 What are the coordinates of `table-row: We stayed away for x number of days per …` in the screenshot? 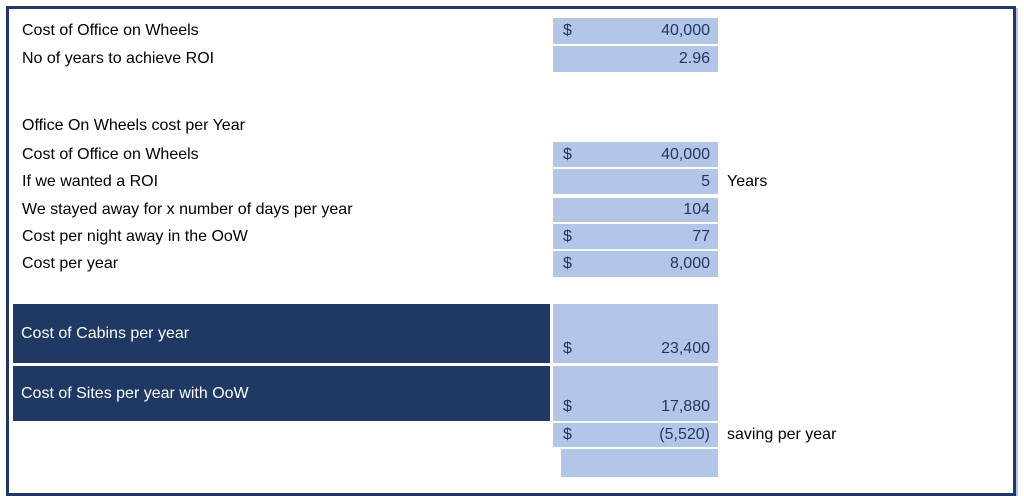 It's located at (511, 210).